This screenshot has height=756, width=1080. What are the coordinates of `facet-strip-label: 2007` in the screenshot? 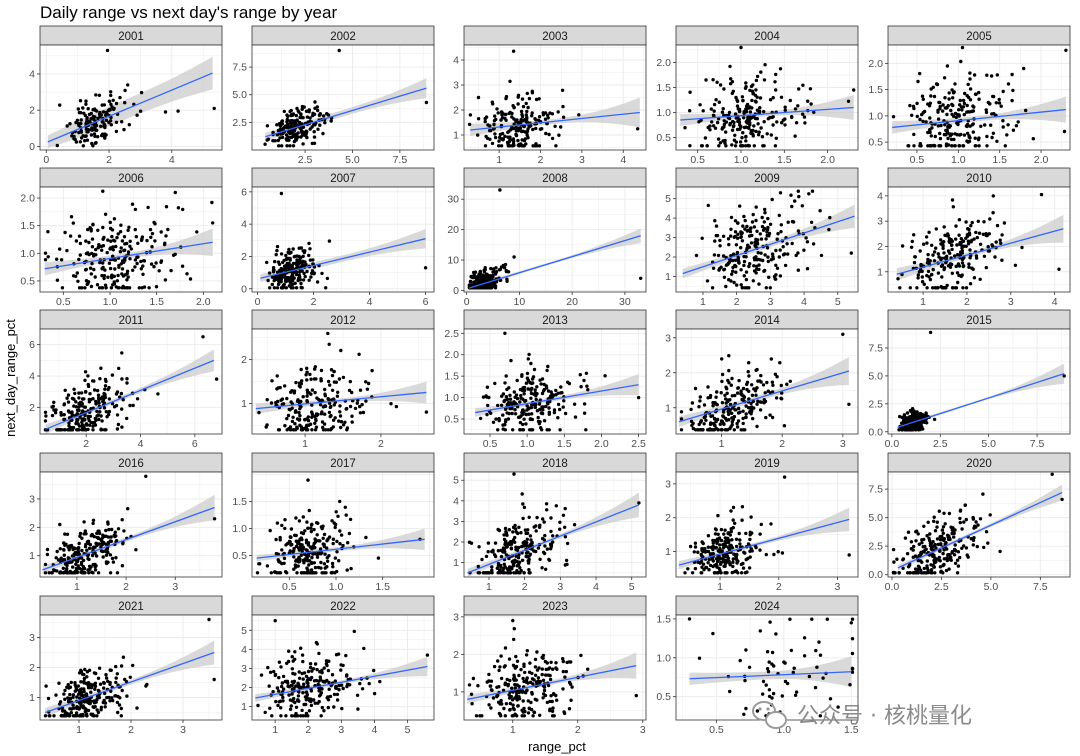 It's located at (343, 179).